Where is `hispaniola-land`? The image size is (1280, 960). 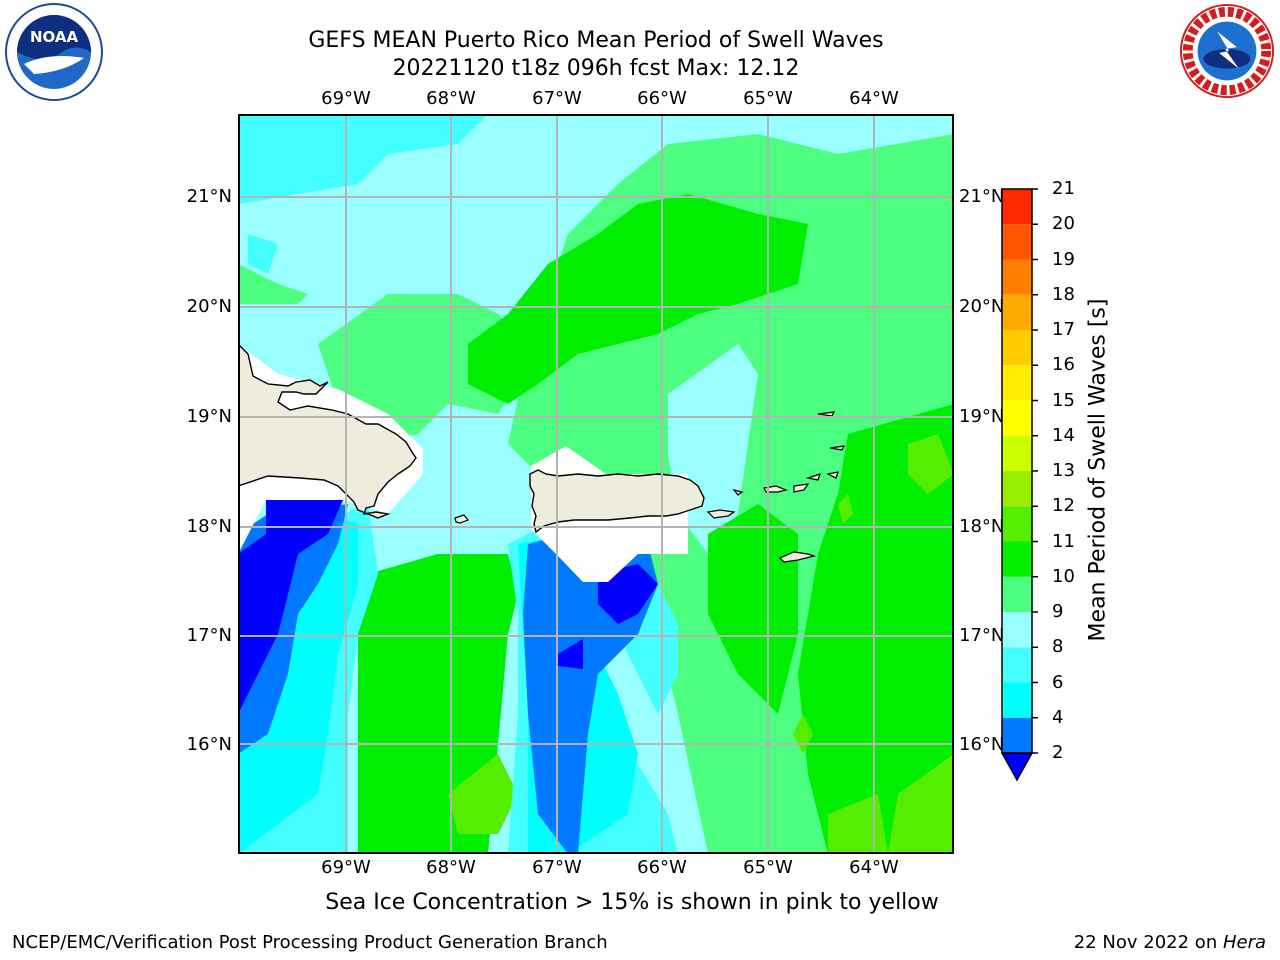
hispaniola-land is located at coordinates (327, 431).